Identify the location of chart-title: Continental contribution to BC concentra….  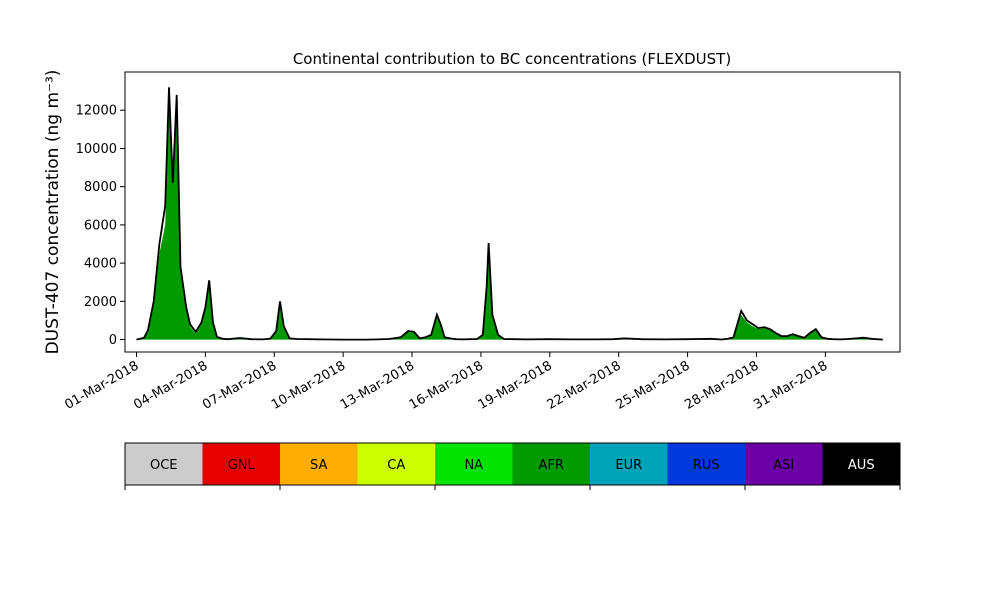
(512, 59).